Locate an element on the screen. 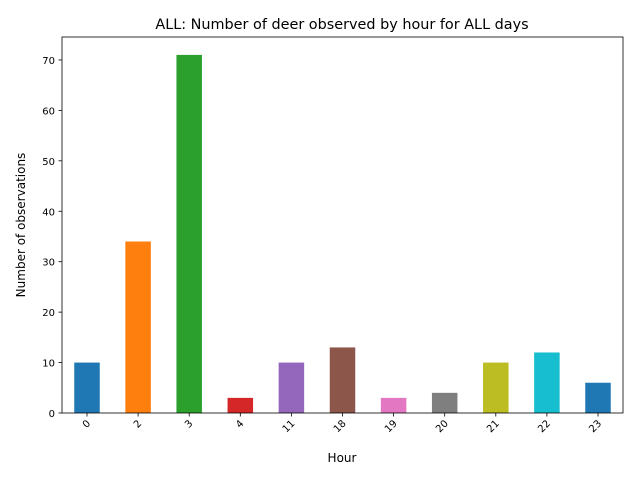 This screenshot has width=640, height=484. y-tick-label: 10 is located at coordinates (48, 364).